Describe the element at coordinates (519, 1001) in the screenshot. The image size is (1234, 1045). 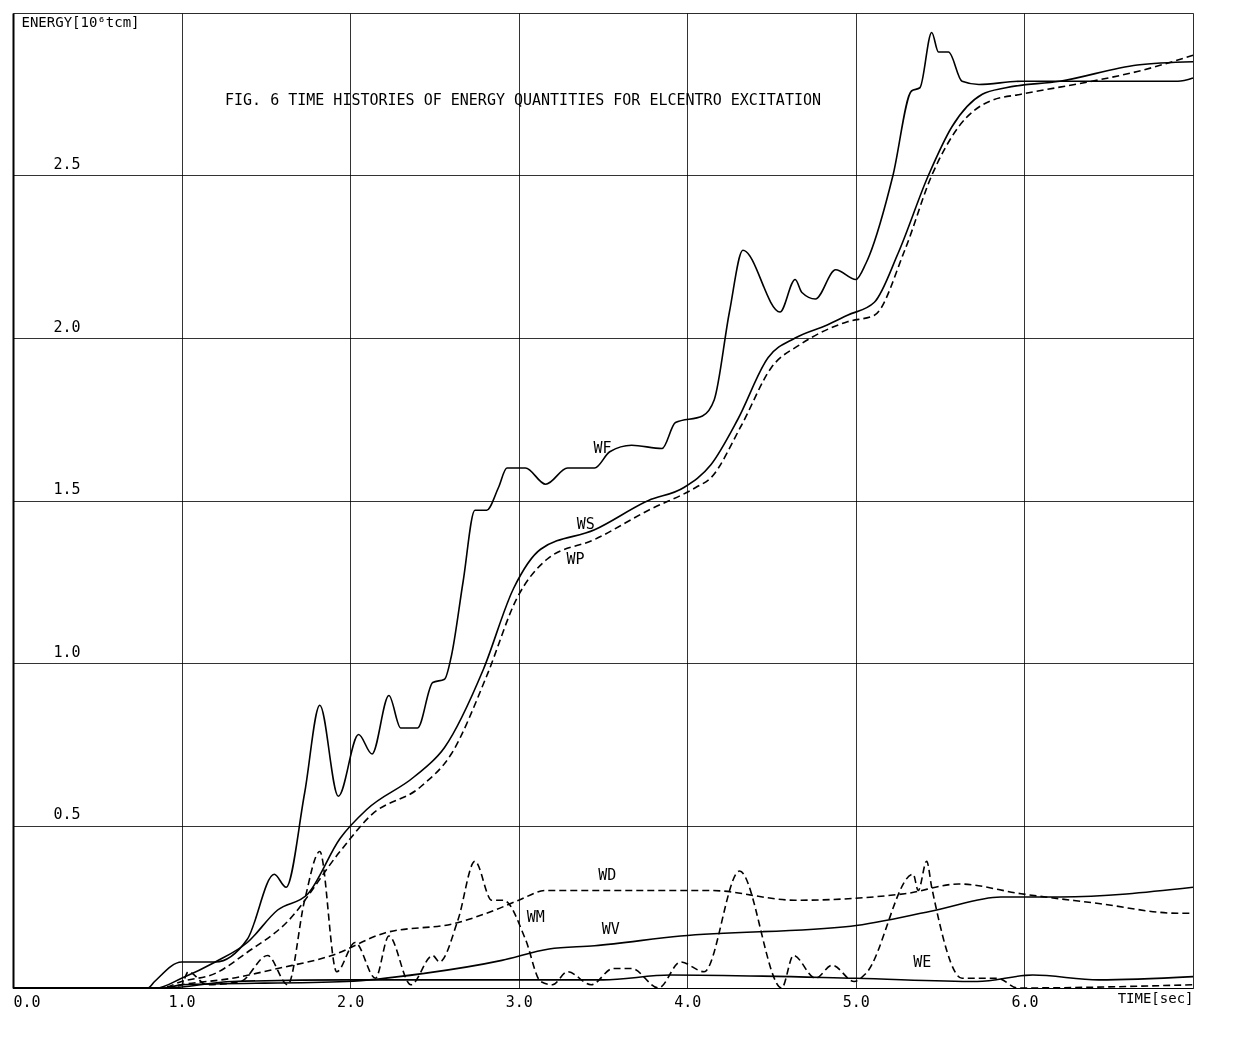
I see `x-tick-label: 3.0` at that location.